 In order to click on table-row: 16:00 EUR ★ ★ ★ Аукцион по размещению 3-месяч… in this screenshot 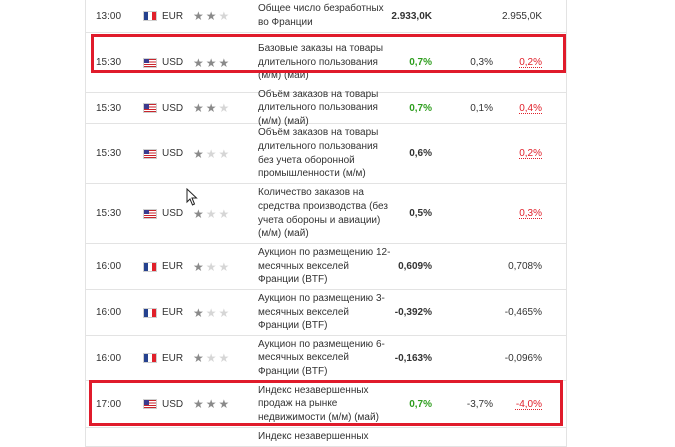, I will do `click(326, 313)`.